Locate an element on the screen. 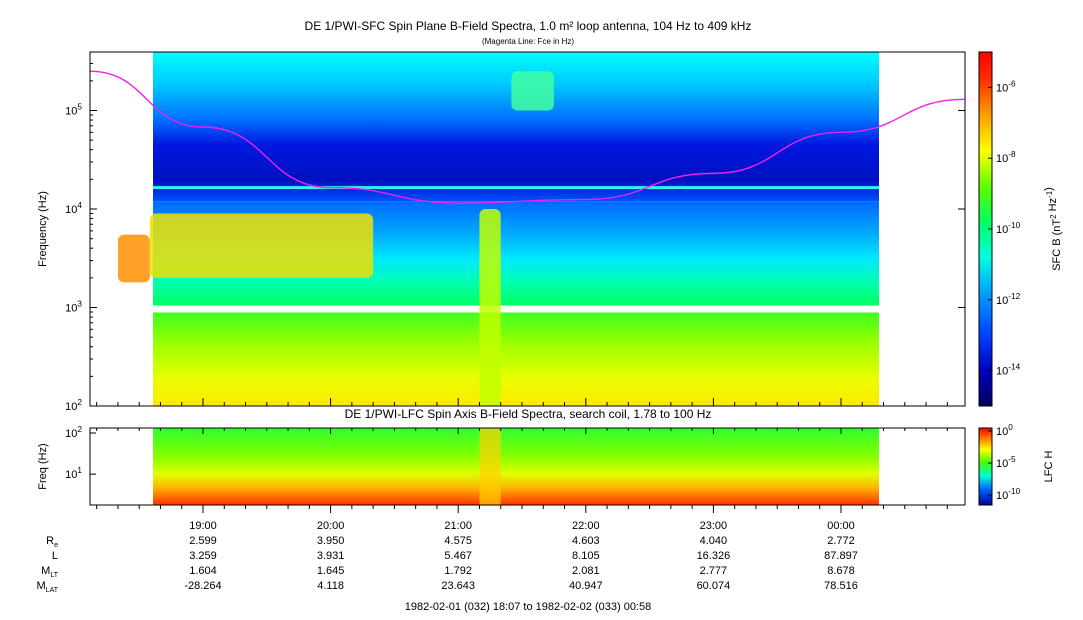 The image size is (1083, 620). time-tick-label-1: 20:00 is located at coordinates (331, 526).